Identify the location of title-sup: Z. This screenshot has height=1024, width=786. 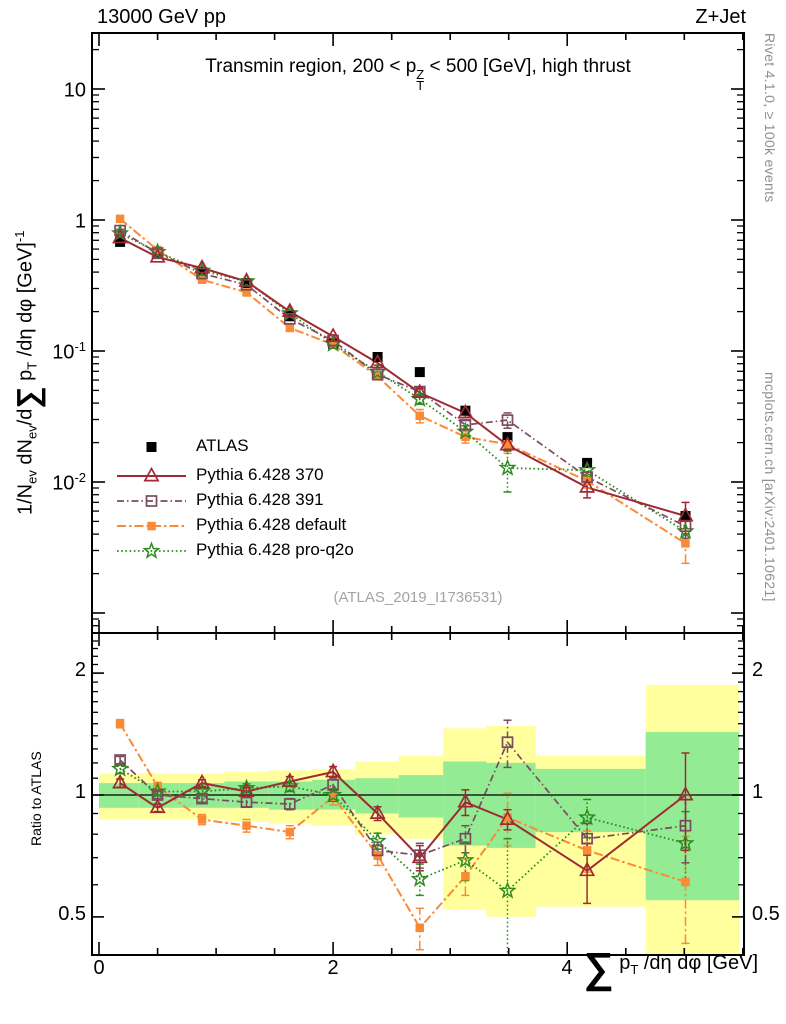
(420, 74).